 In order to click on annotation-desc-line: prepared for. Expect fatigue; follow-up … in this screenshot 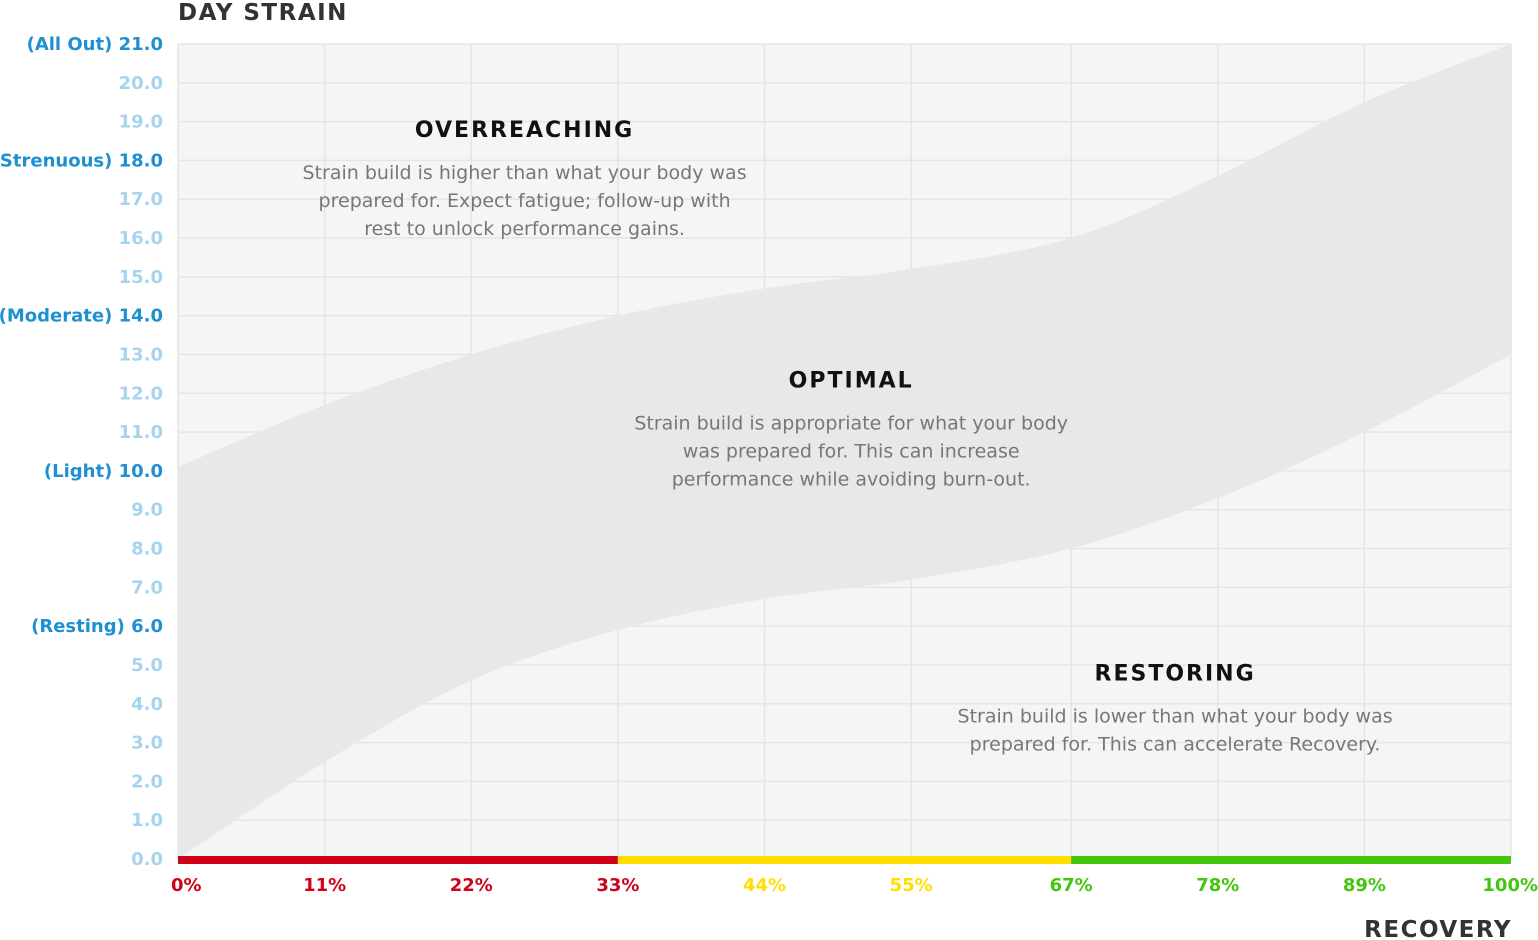, I will do `click(525, 201)`.